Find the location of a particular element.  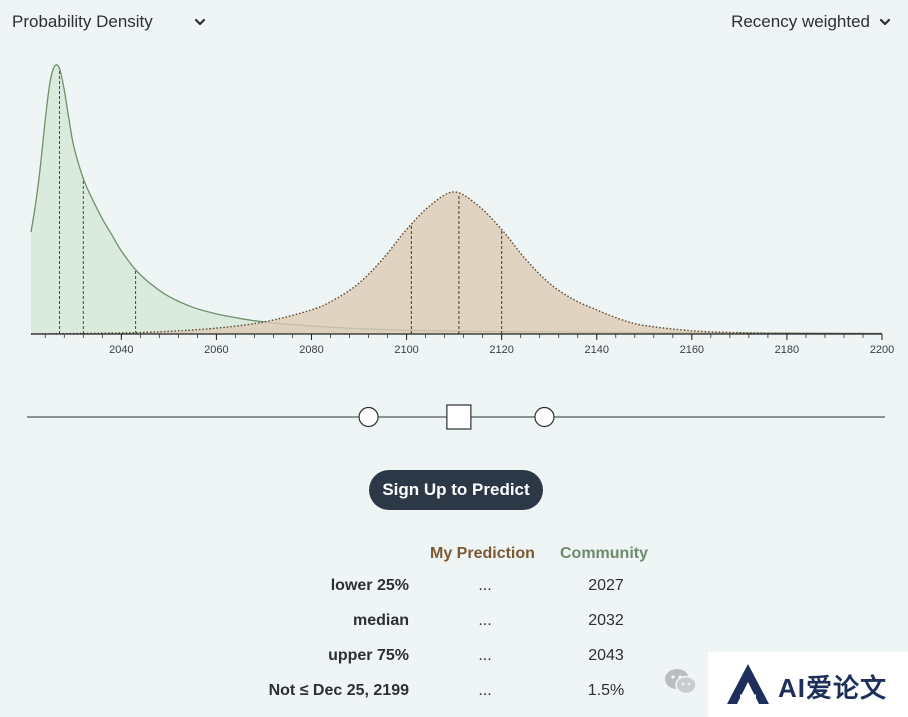

prediction-slider is located at coordinates (454, 418).